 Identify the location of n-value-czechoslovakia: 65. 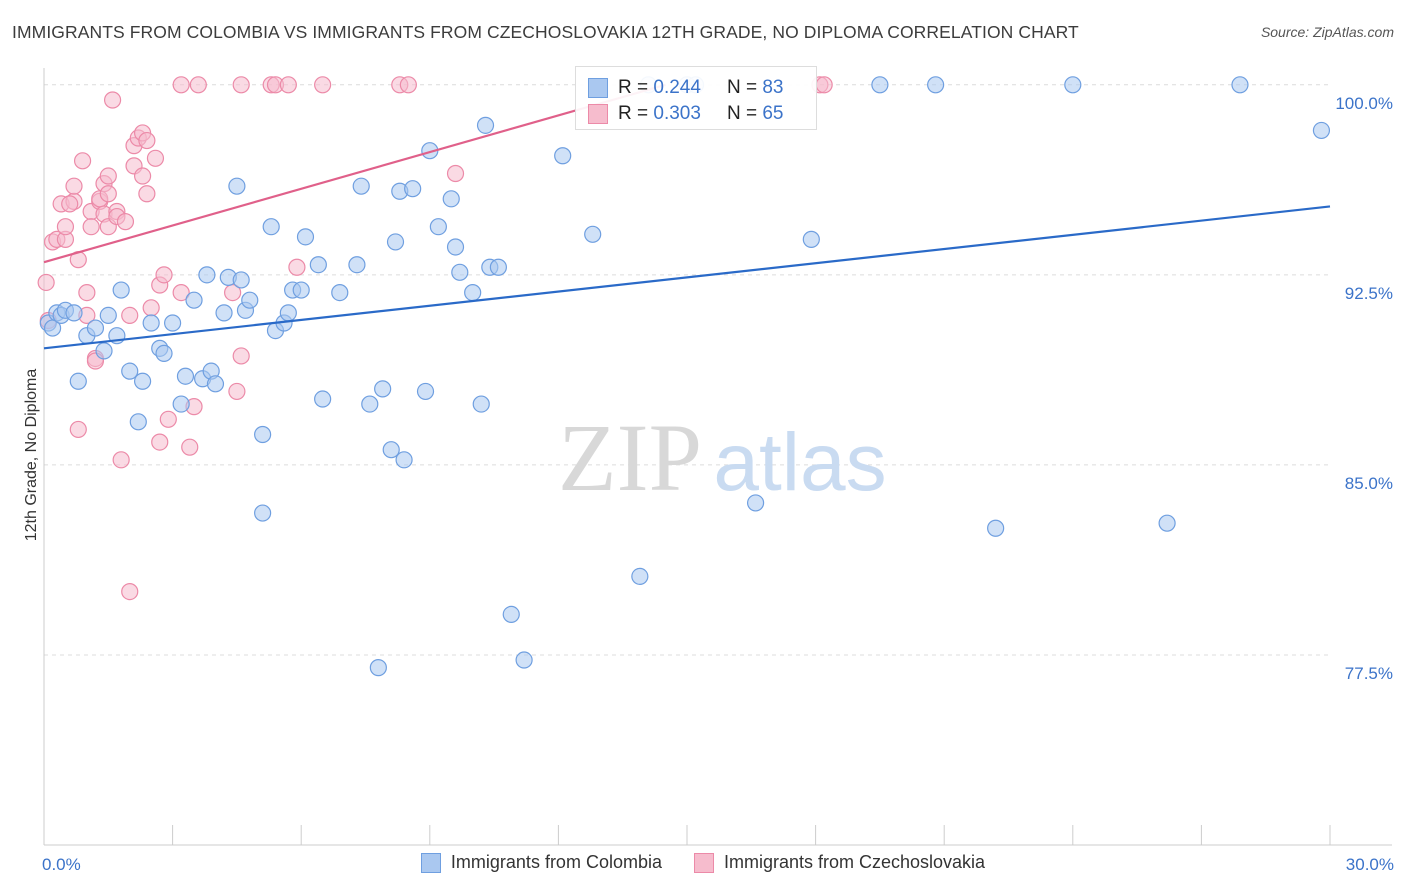
(773, 113).